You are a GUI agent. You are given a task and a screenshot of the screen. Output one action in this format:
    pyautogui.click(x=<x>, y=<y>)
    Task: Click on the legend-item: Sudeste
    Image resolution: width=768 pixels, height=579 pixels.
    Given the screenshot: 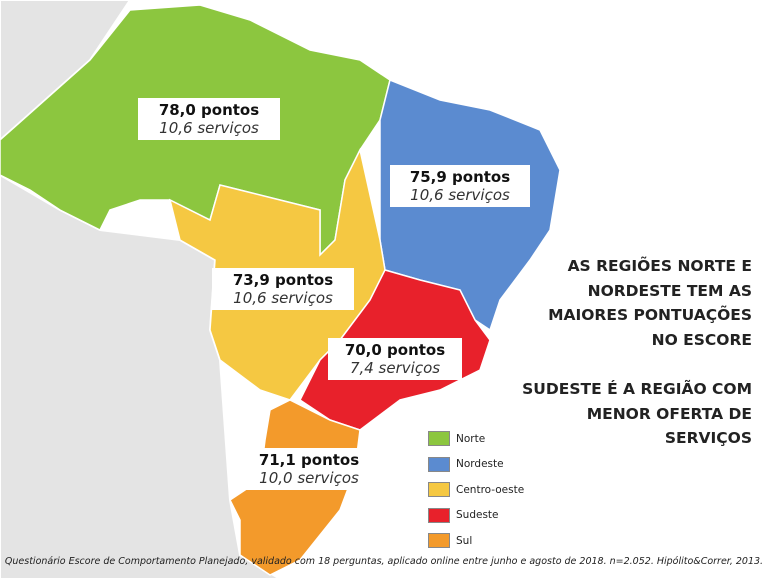 What is the action you would take?
    pyautogui.click(x=463, y=515)
    